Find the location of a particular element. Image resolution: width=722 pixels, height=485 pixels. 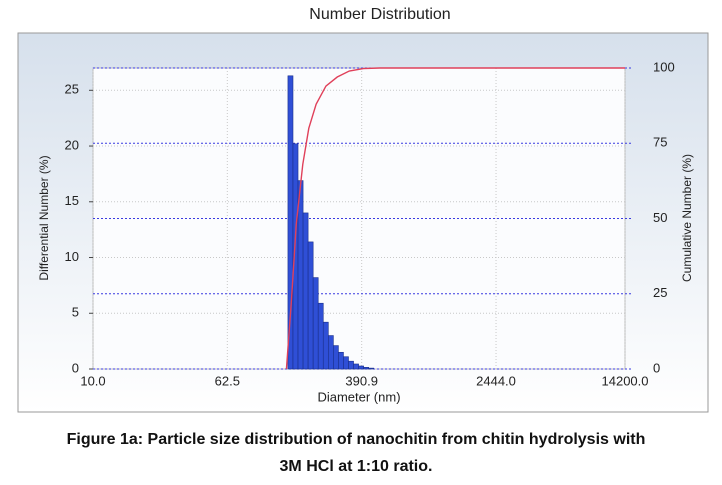

y2-tick-label: 25 is located at coordinates (660, 292).